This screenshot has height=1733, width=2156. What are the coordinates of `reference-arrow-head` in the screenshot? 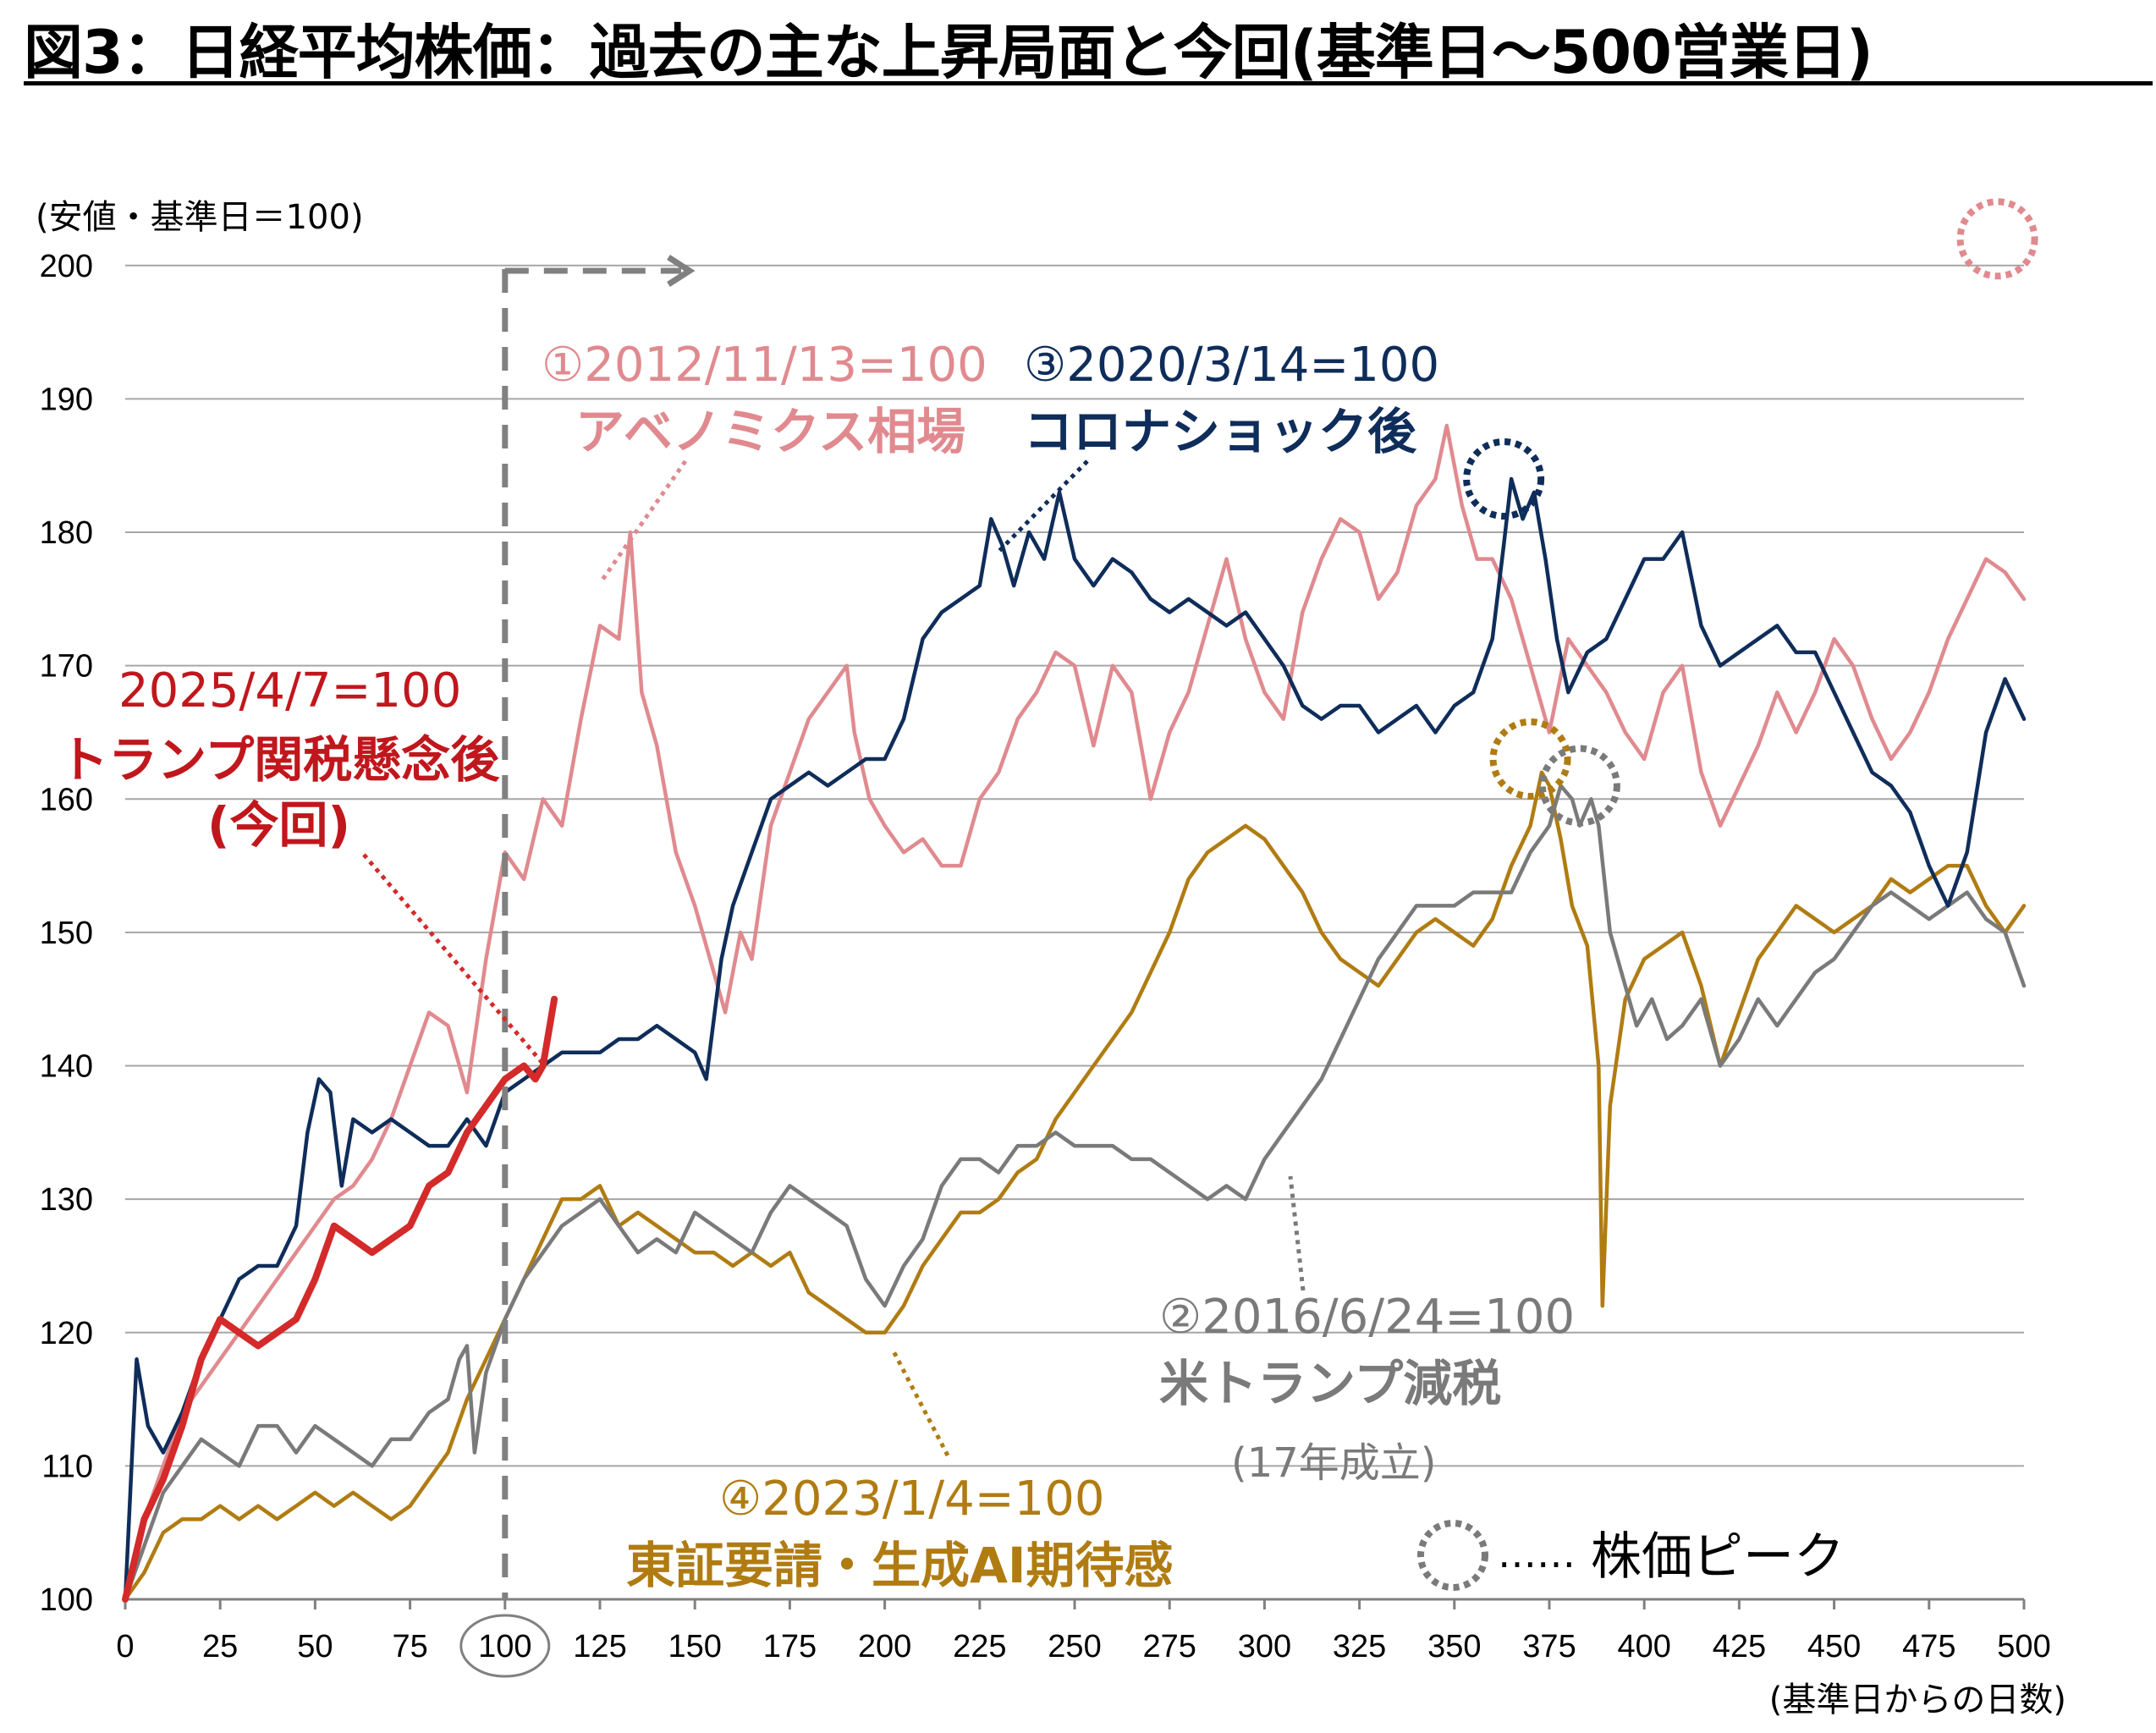 It's located at (682, 271).